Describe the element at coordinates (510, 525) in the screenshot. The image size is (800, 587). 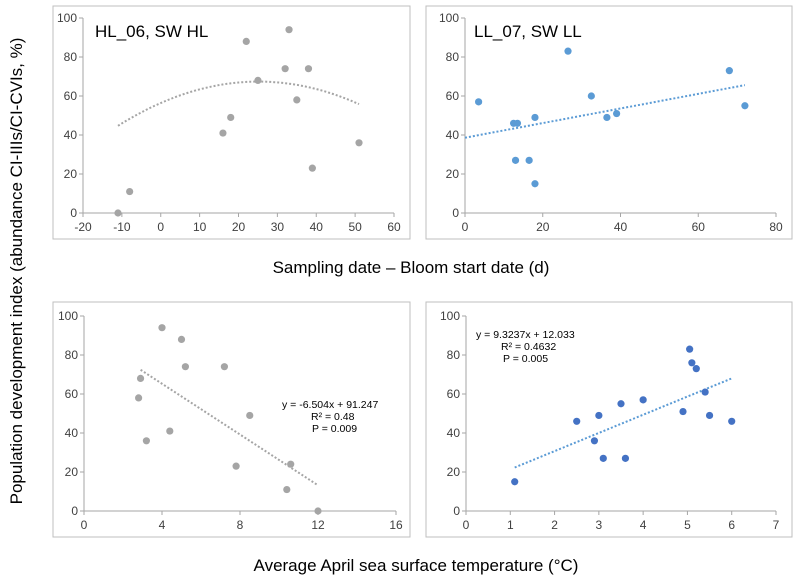
I see `x-tick-label: 1` at that location.